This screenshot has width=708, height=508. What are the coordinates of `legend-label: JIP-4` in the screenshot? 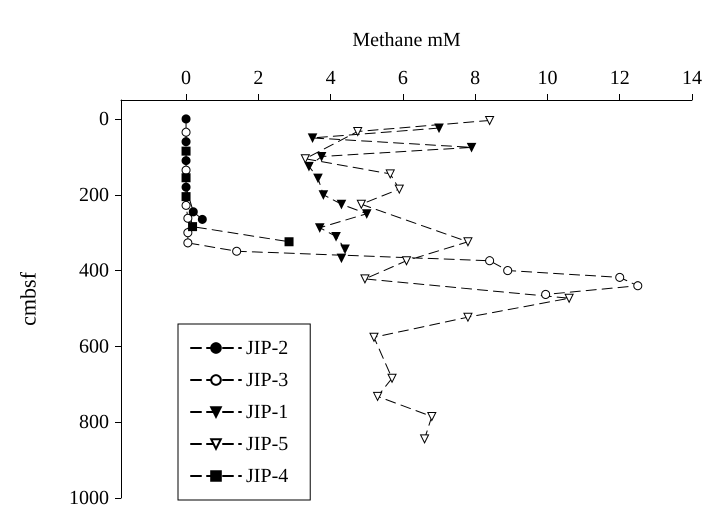 It's located at (267, 476).